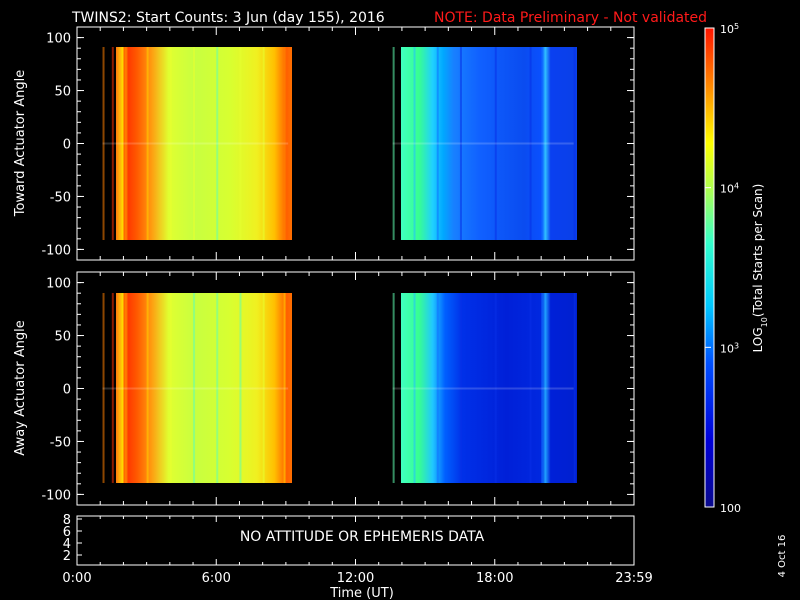  What do you see at coordinates (570, 18) in the screenshot?
I see `preliminary-note: NOTE: Data Preliminary - Not validated` at bounding box center [570, 18].